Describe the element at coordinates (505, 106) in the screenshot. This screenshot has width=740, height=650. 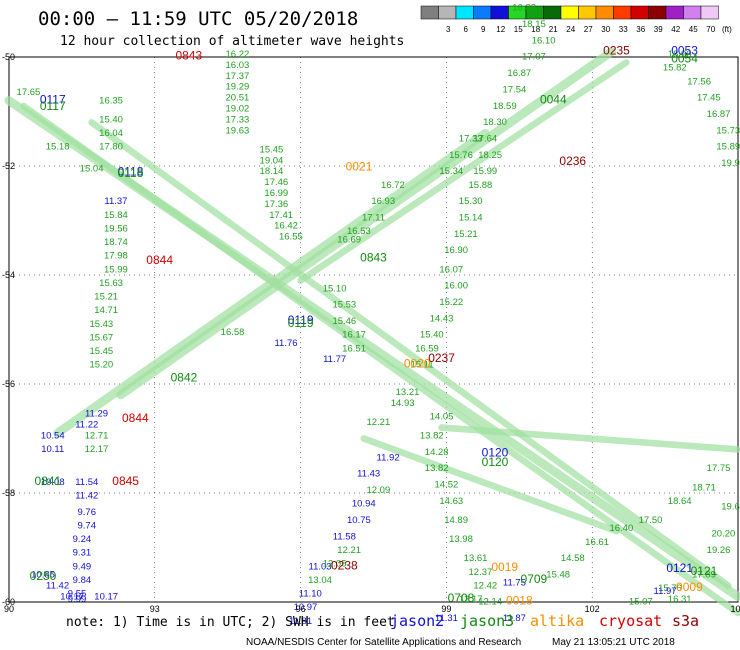
I see `wave-height-value: 18.59` at that location.